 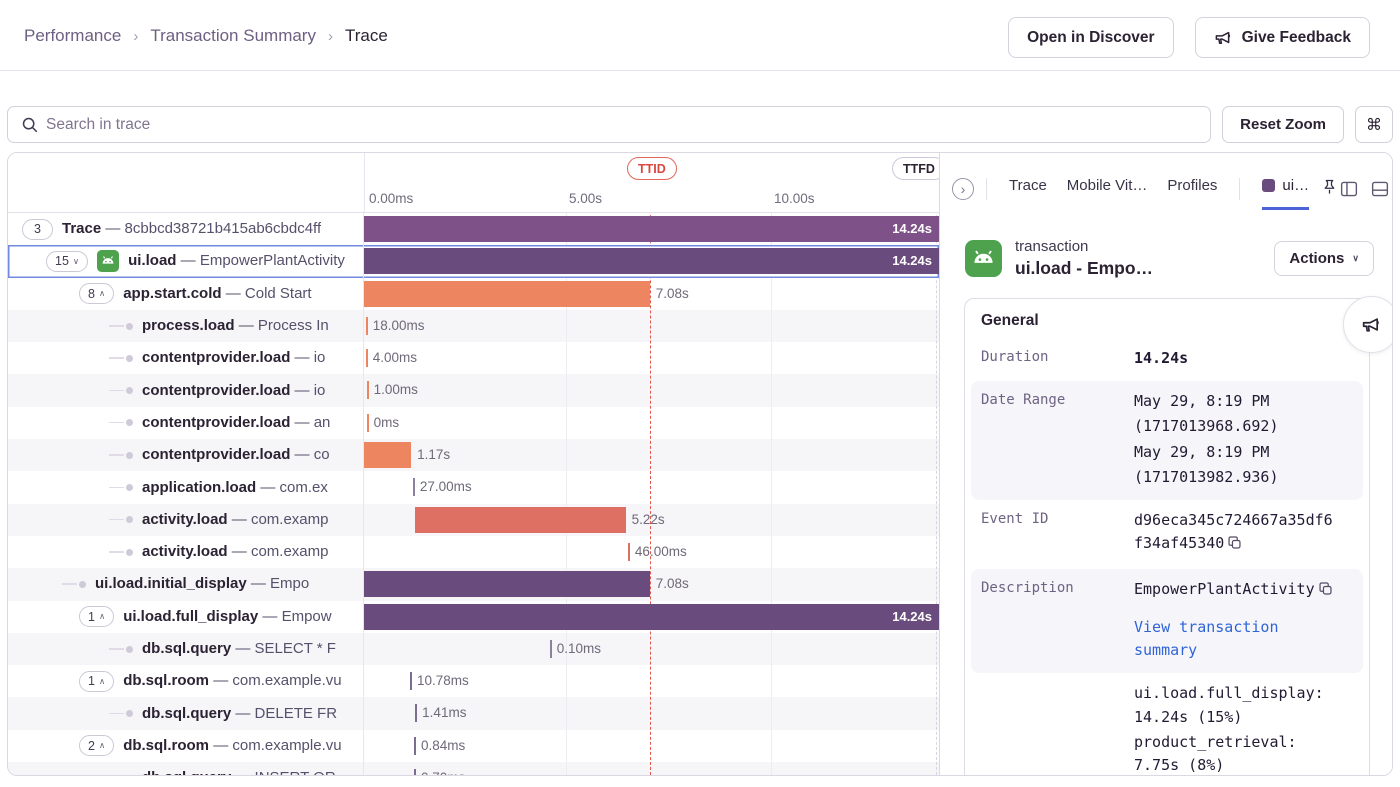 What do you see at coordinates (186, 681) in the screenshot?
I see `span-name-cell: 1 ∧ db.sql.room — com.example.vu` at bounding box center [186, 681].